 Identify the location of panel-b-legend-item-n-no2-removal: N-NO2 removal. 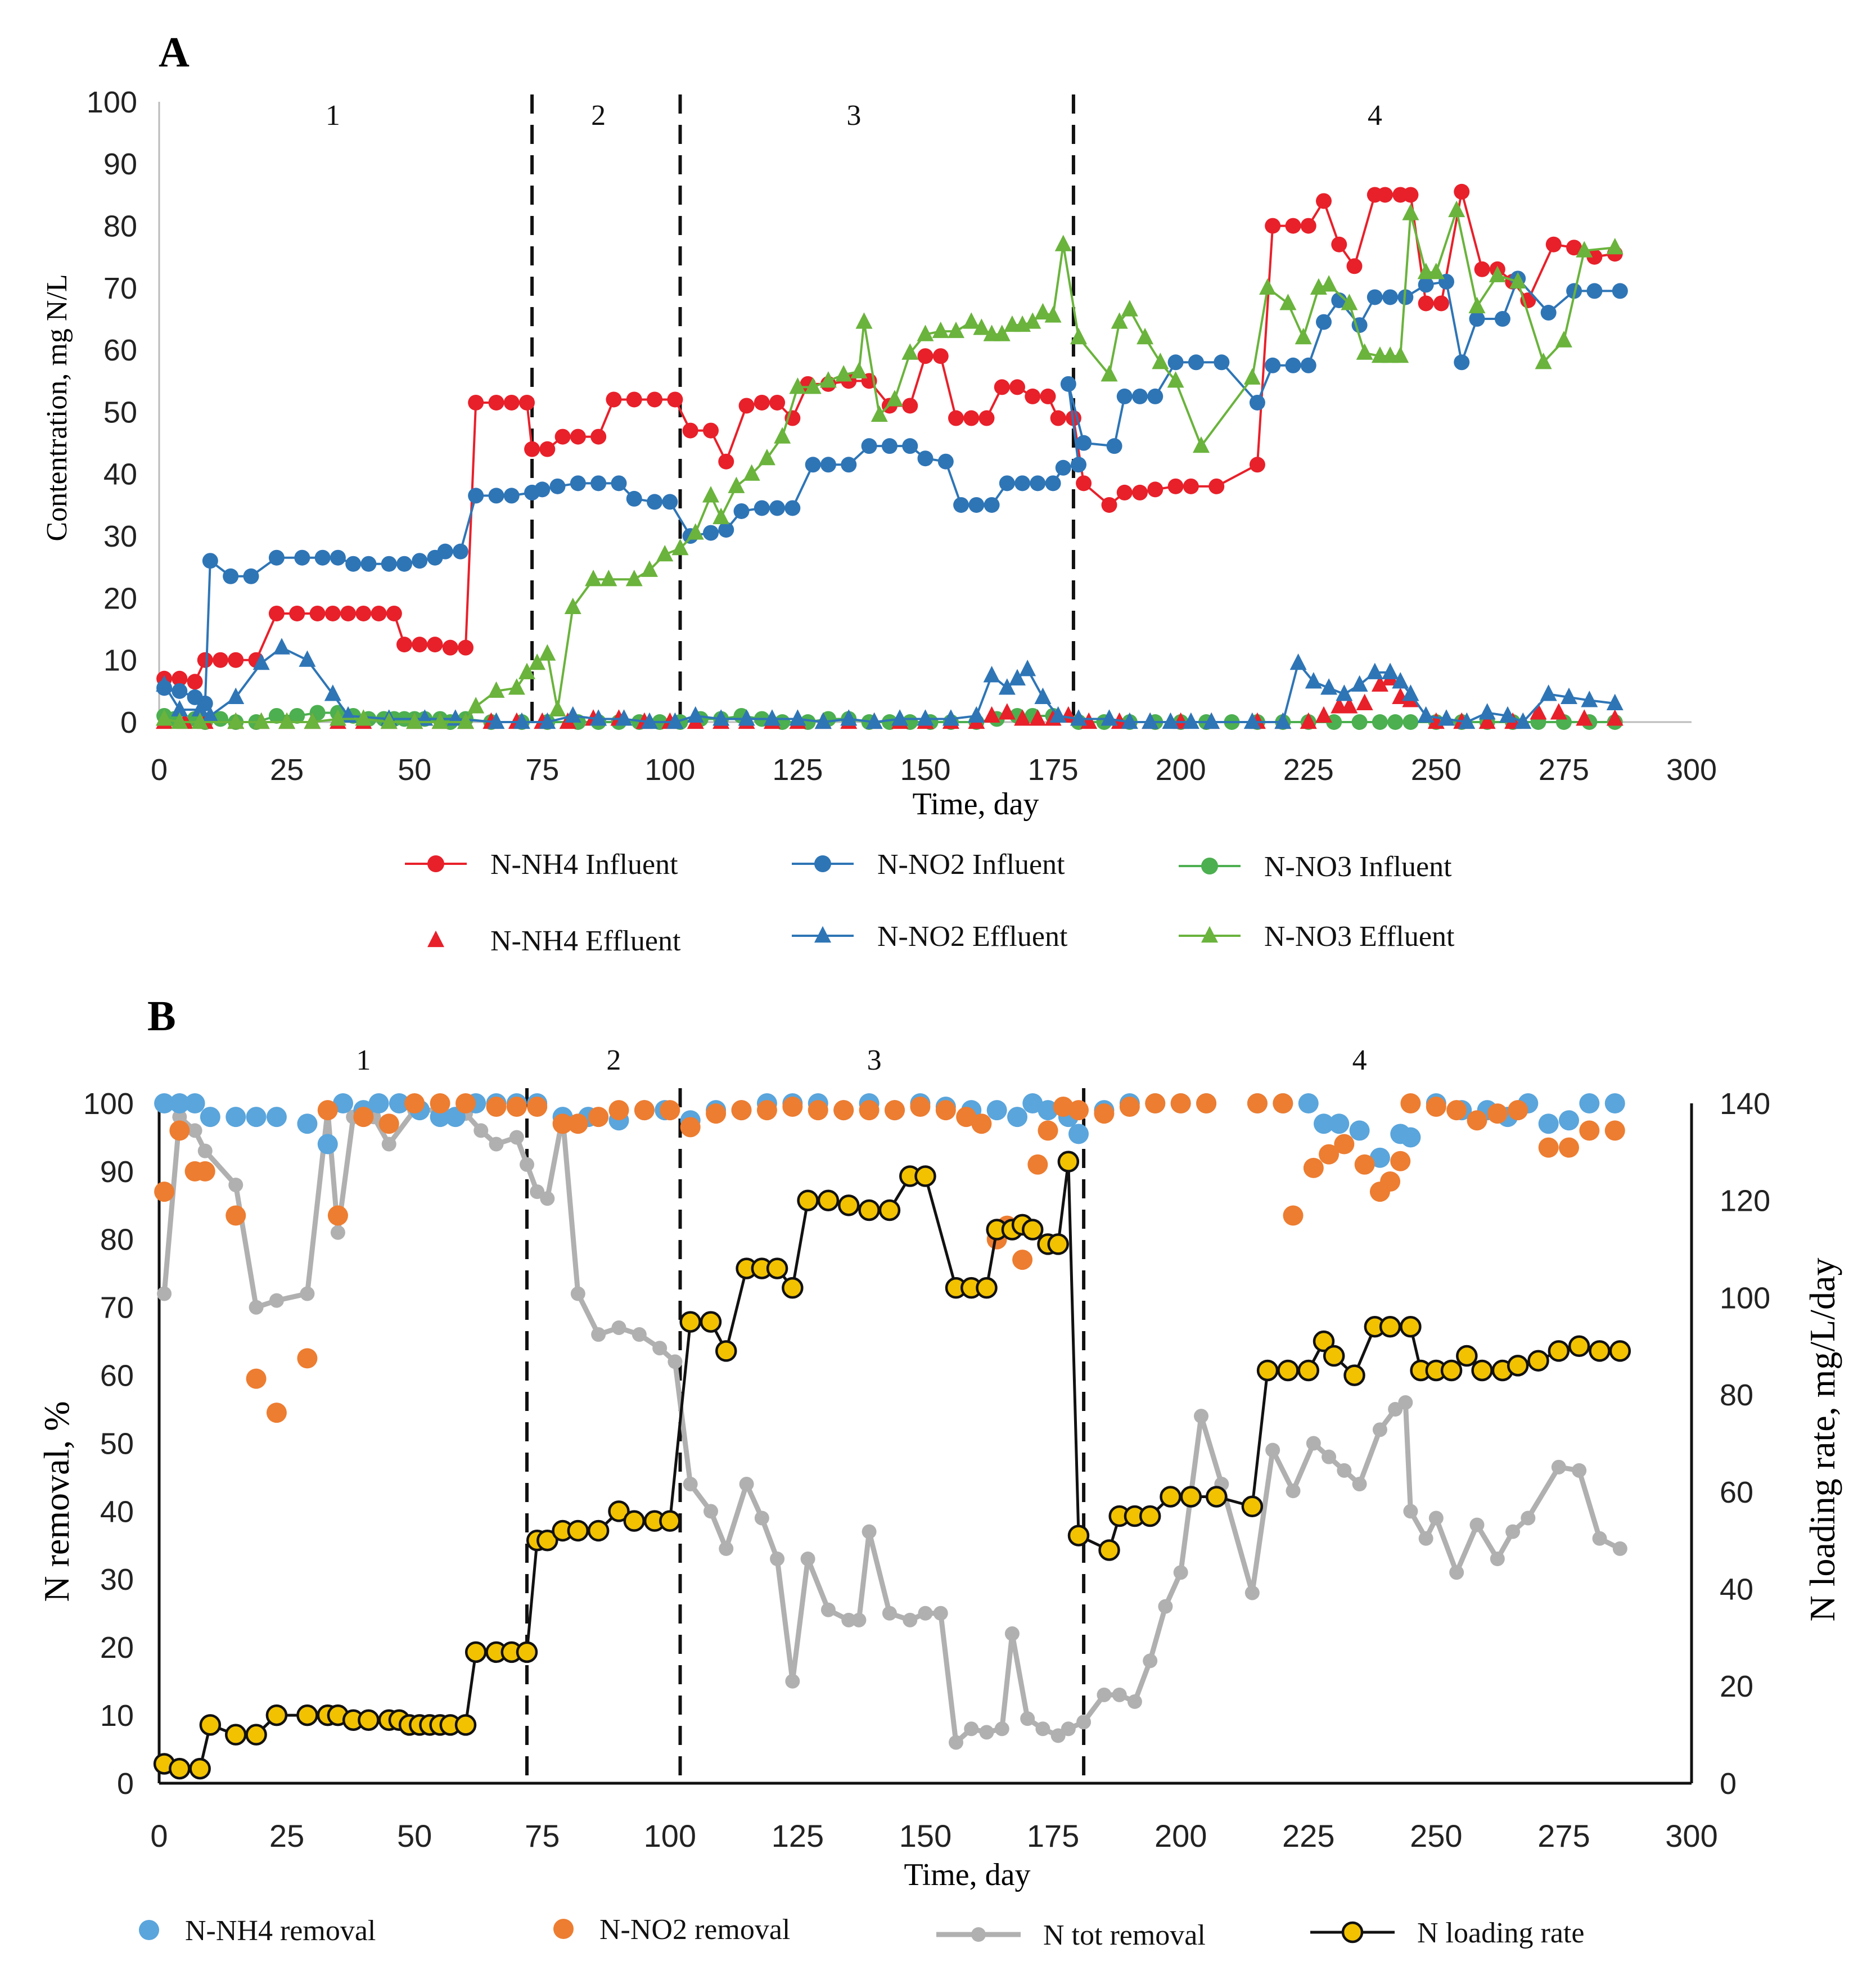
(671, 1930).